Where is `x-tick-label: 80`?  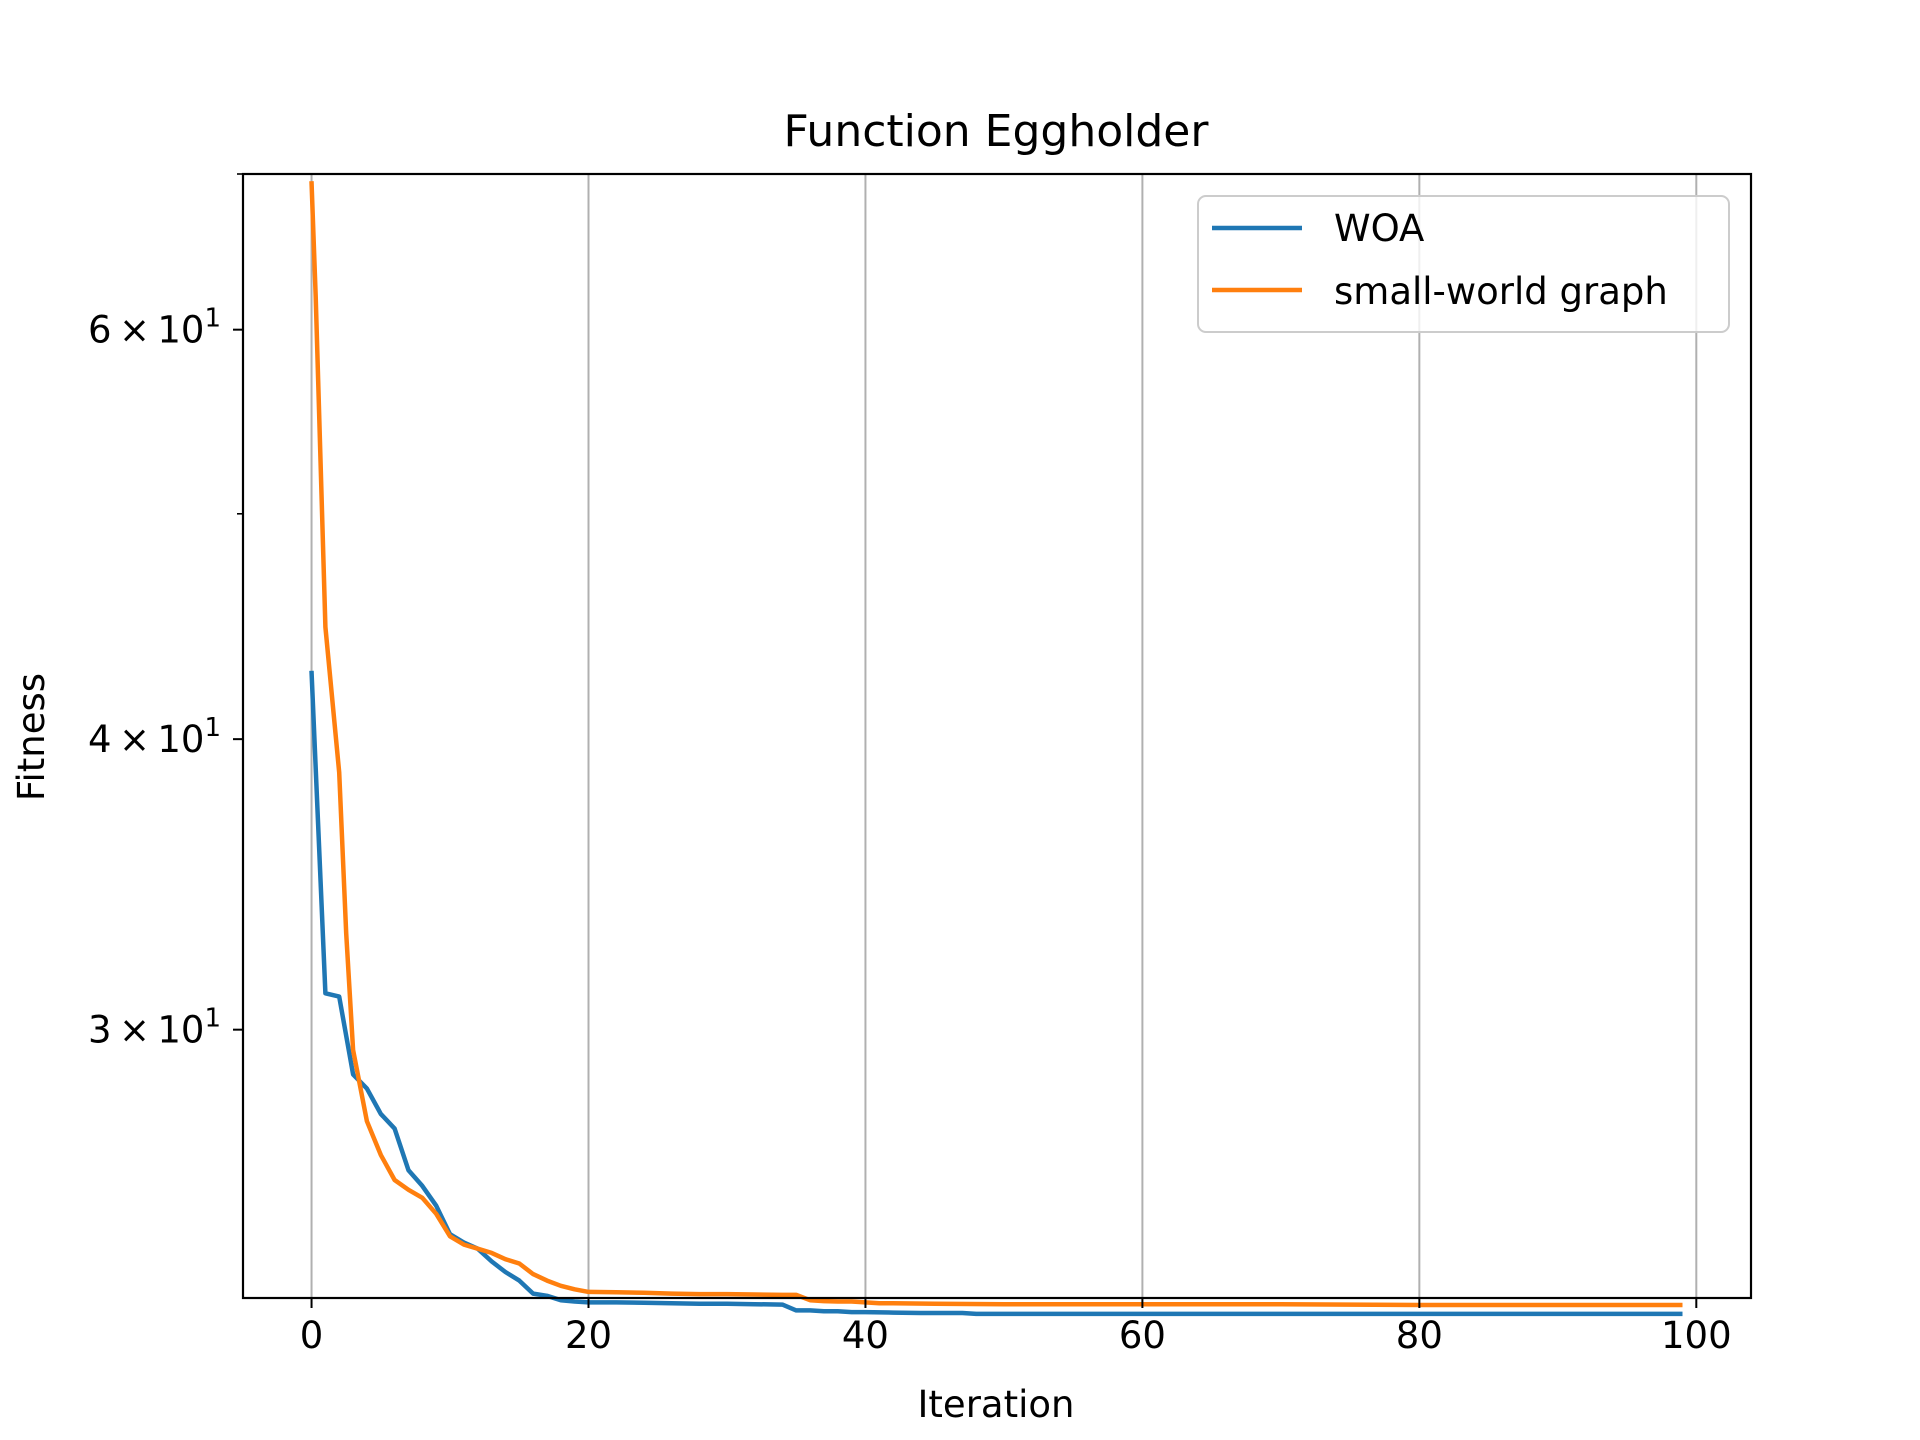
x-tick-label: 80 is located at coordinates (1419, 1335).